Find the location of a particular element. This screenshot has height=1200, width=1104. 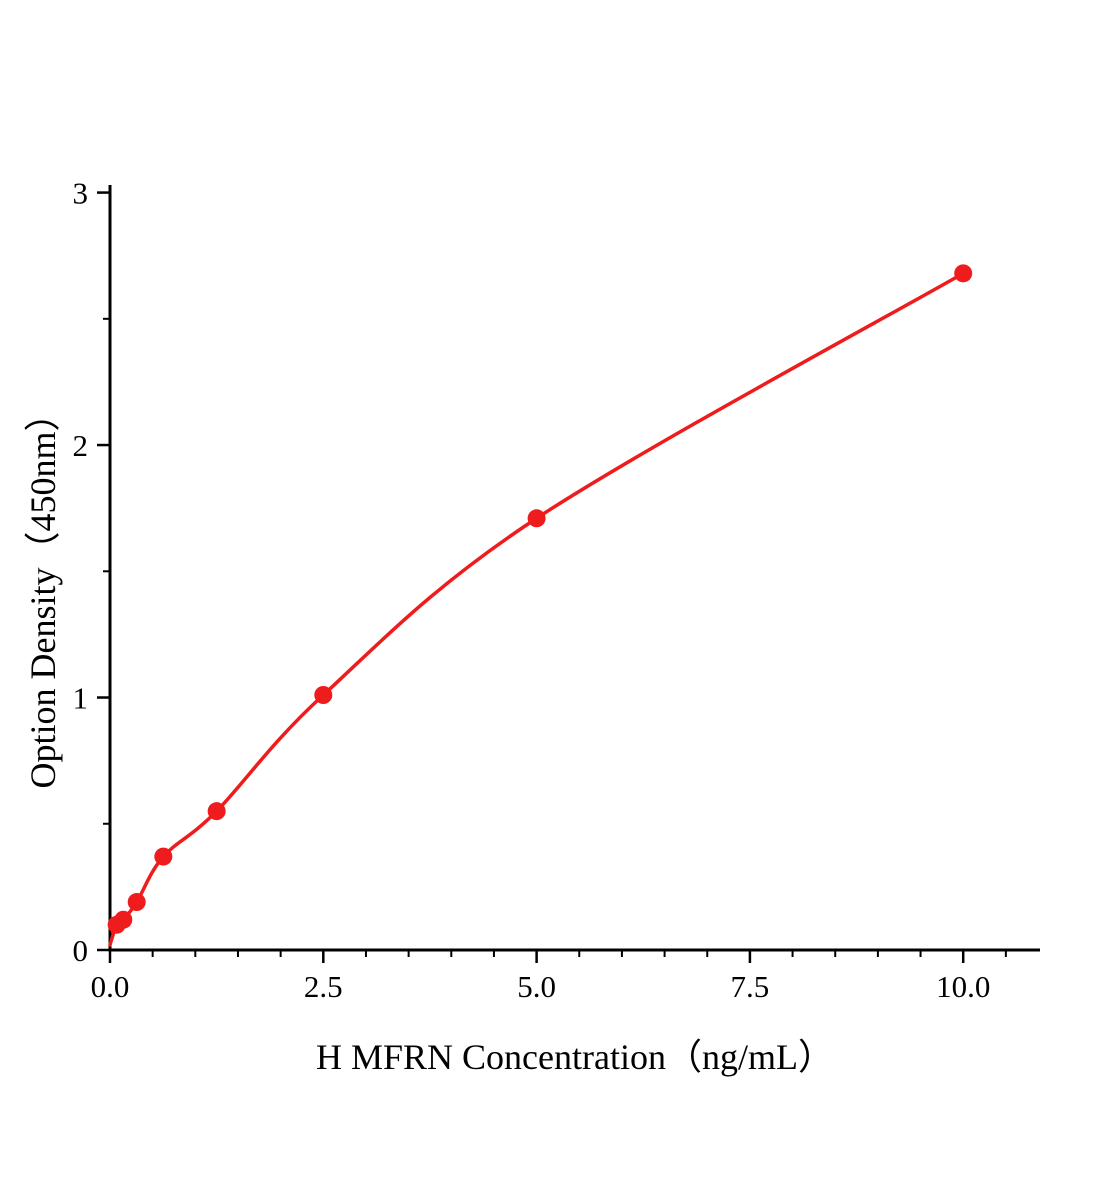

x-axis-label: H MFRN Concentration（ng/mL） is located at coordinates (575, 1057).